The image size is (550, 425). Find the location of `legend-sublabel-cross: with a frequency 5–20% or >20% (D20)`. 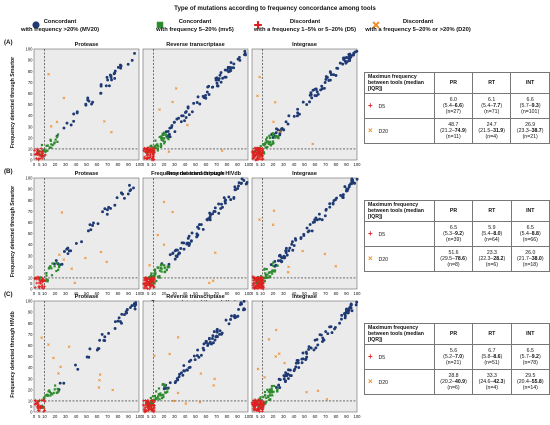

legend-sublabel-cross: with a frequency 5–20% or >20% (D20) is located at coordinates (417, 30).